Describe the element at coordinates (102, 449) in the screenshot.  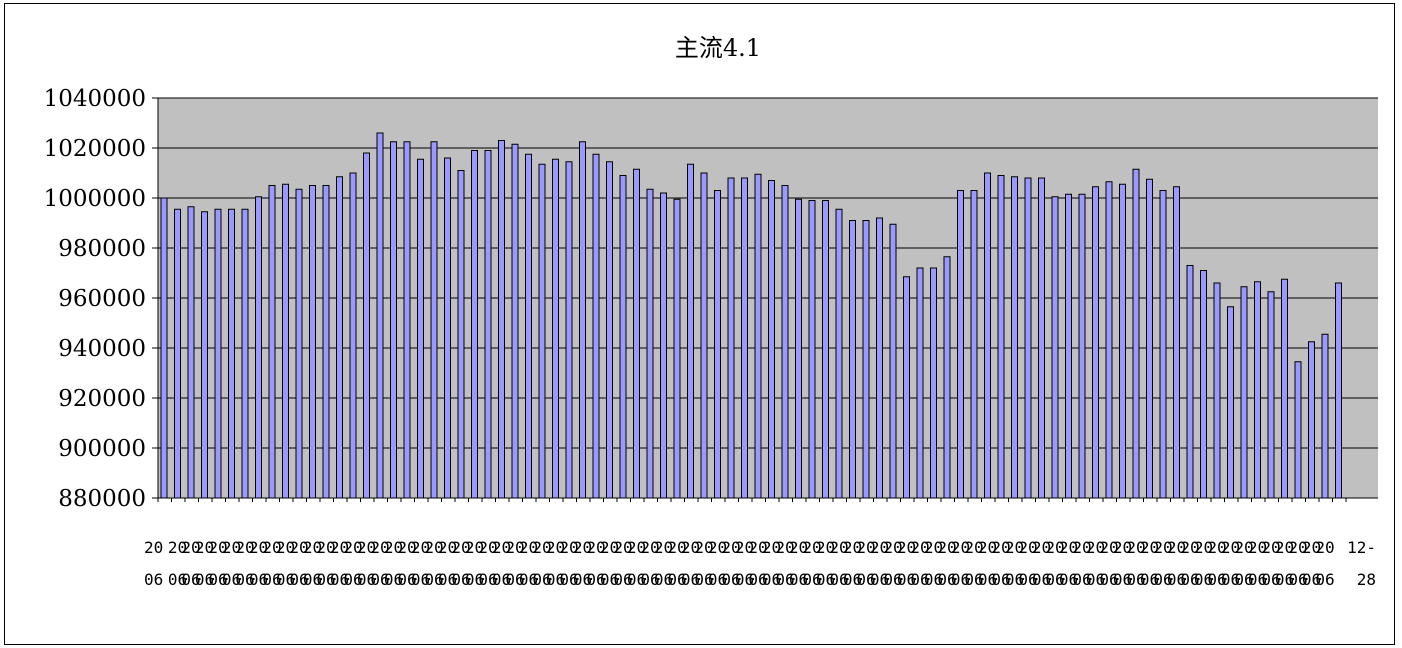
I see `y-tick-label: 900000` at that location.